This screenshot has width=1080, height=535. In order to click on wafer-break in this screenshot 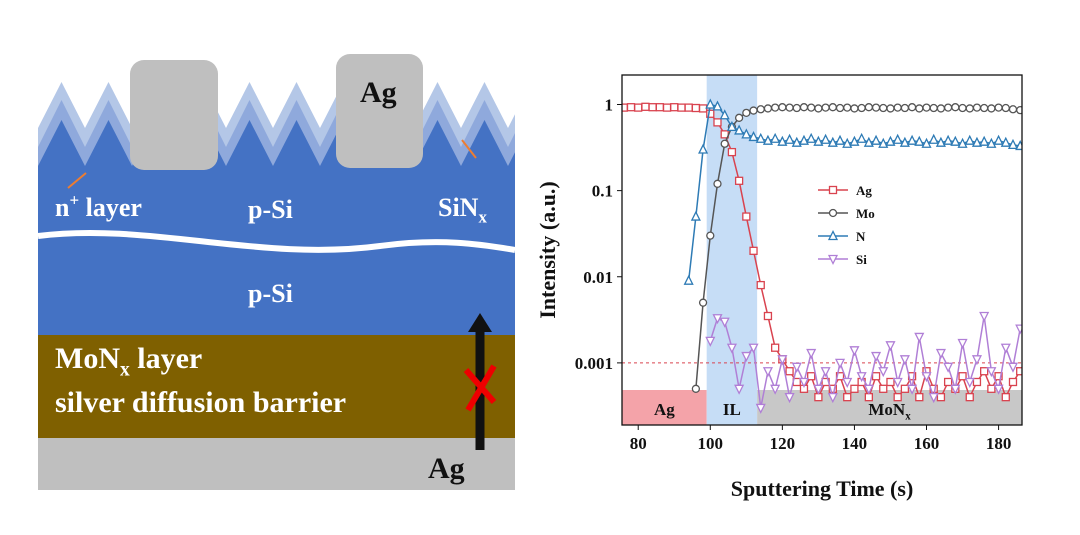, I will do `click(276, 241)`.